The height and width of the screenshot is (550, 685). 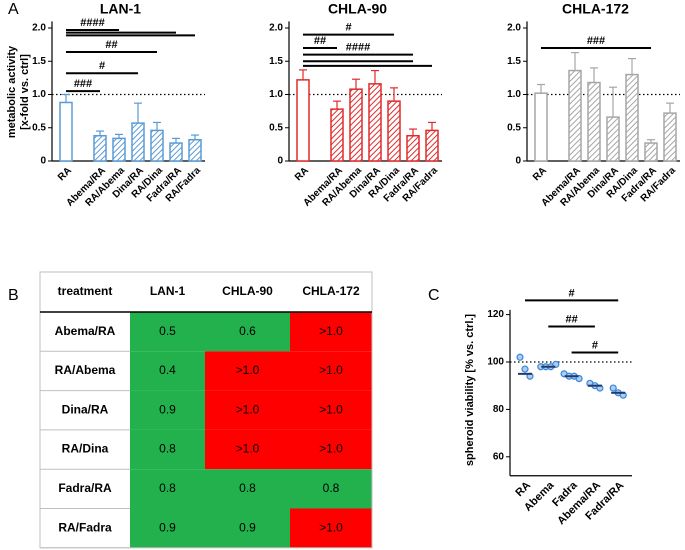 I want to click on panel-label: C, so click(x=434, y=295).